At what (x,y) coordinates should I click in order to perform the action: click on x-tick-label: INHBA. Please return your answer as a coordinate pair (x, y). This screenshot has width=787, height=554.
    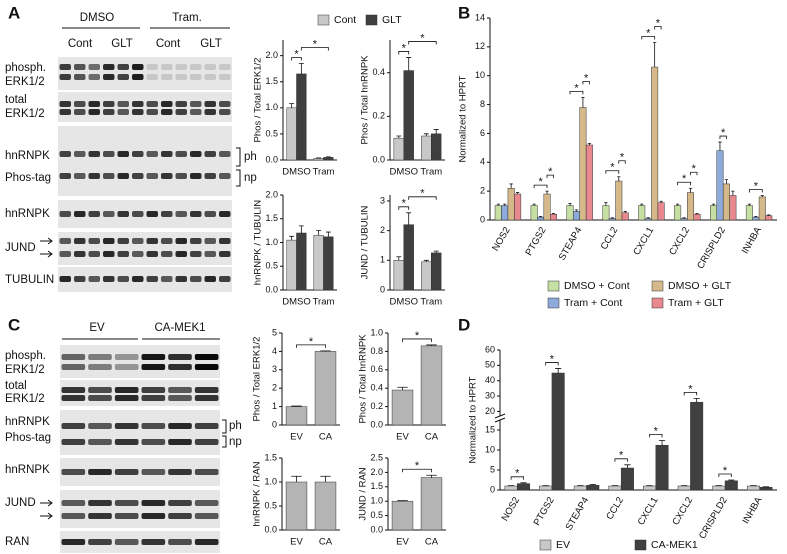
    Looking at the image, I should click on (752, 510).